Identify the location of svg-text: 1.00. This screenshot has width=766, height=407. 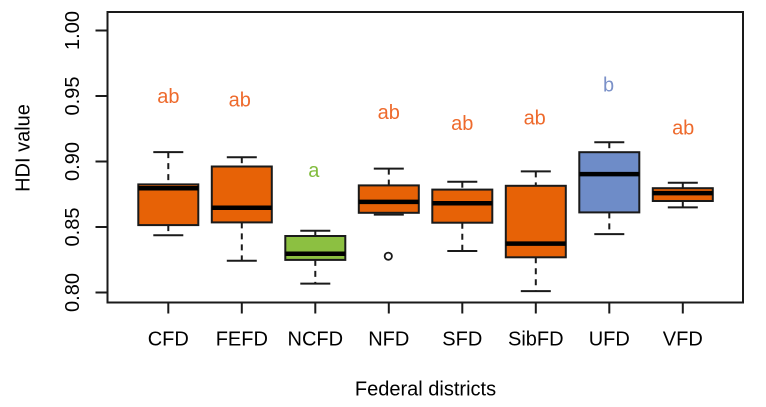
(73, 30).